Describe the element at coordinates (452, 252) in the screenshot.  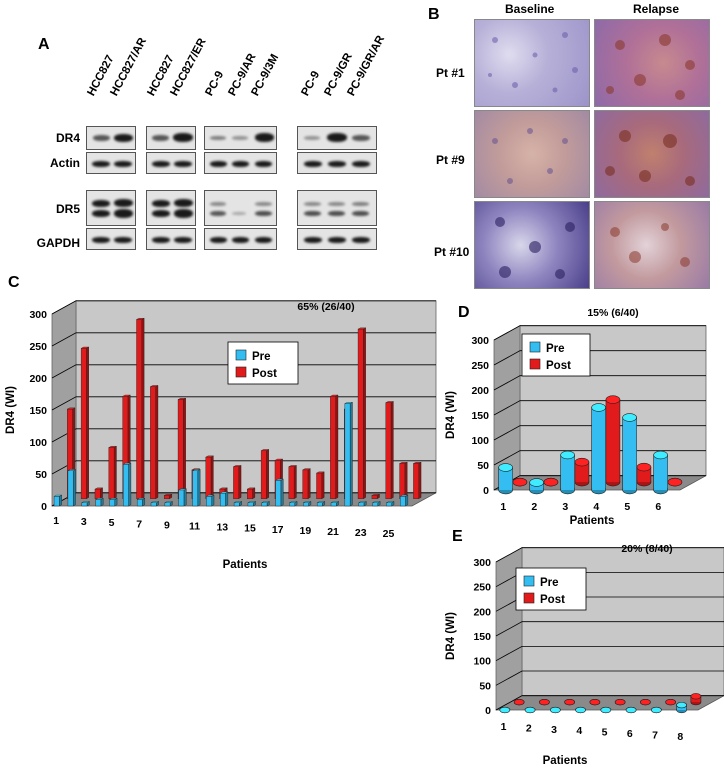
I see `ihc-patient-label: Pt #10` at that location.